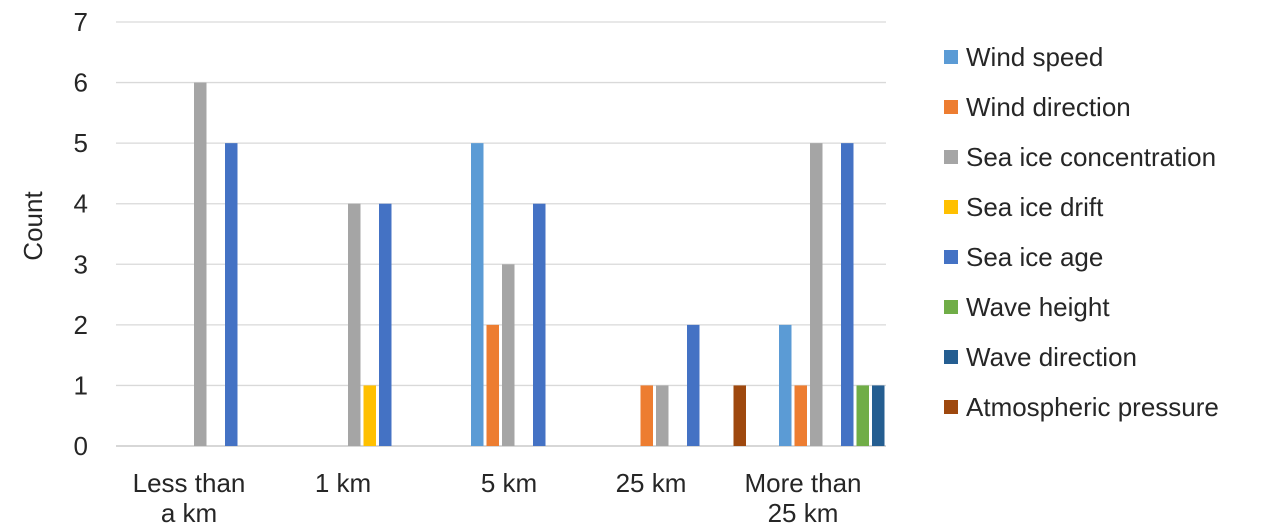  What do you see at coordinates (1038, 307) in the screenshot?
I see `legend-label: Wave height` at bounding box center [1038, 307].